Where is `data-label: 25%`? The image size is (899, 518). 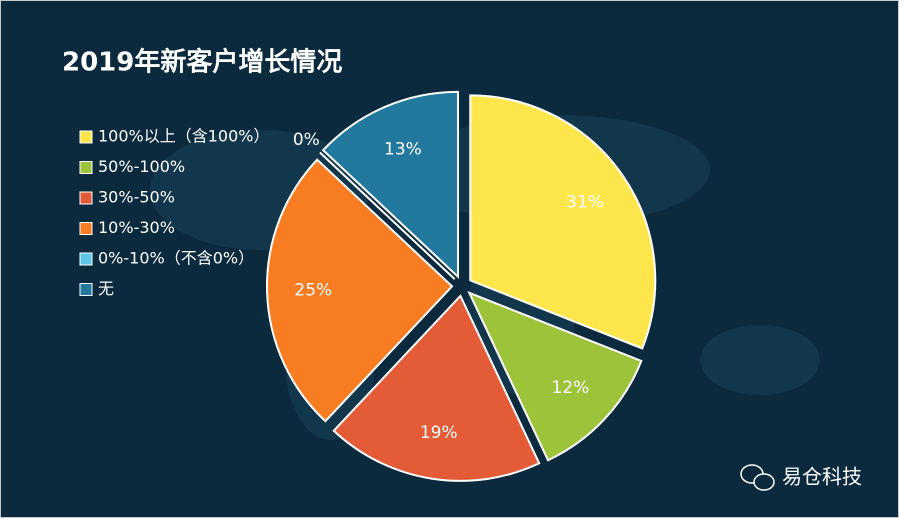 data-label: 25% is located at coordinates (313, 291).